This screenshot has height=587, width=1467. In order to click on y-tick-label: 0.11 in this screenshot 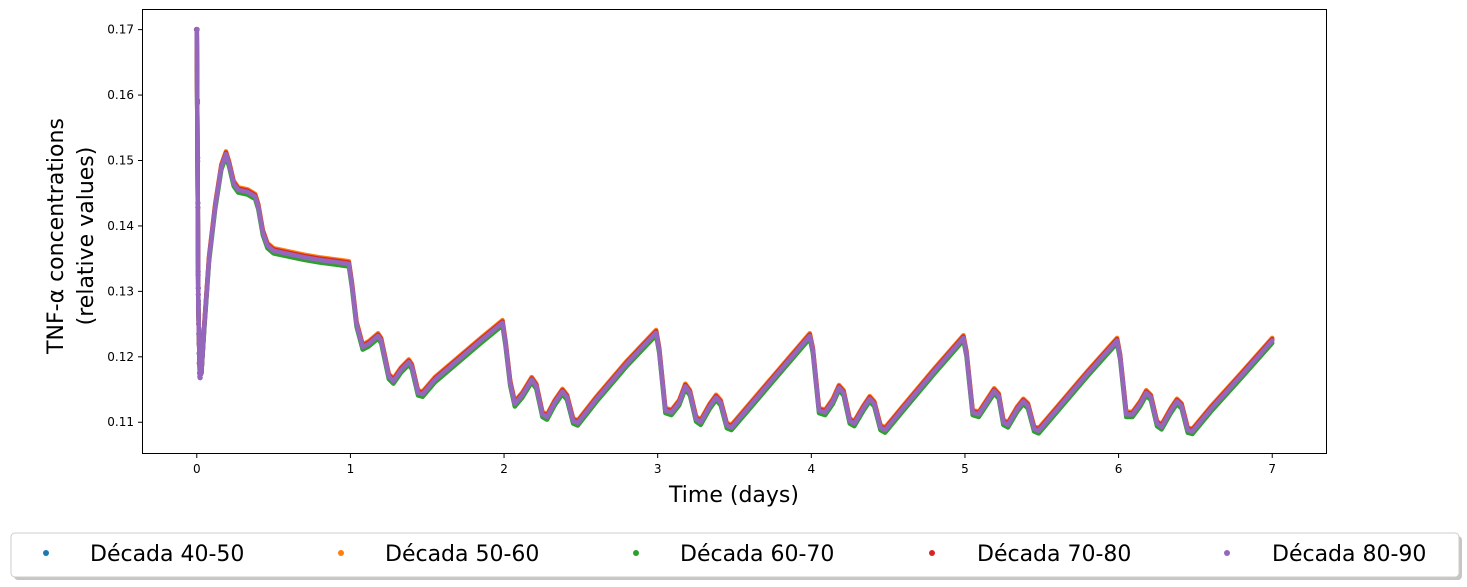, I will do `click(120, 422)`.